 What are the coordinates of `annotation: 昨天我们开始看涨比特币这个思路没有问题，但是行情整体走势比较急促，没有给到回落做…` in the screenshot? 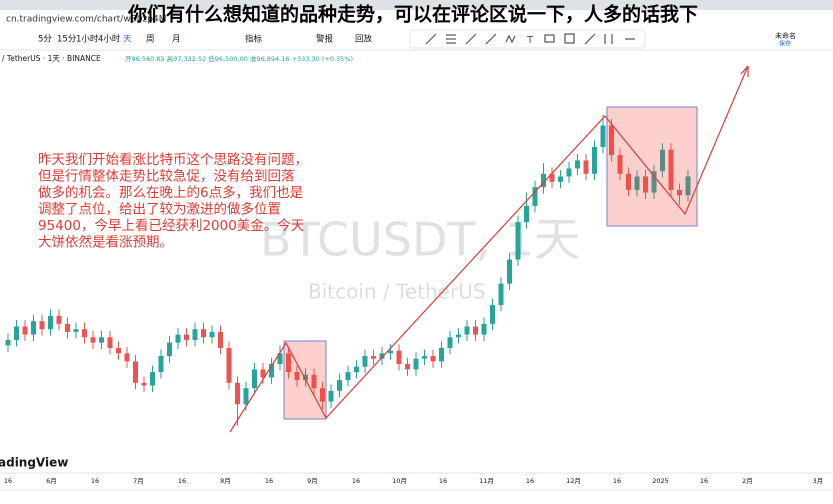 It's located at (173, 201).